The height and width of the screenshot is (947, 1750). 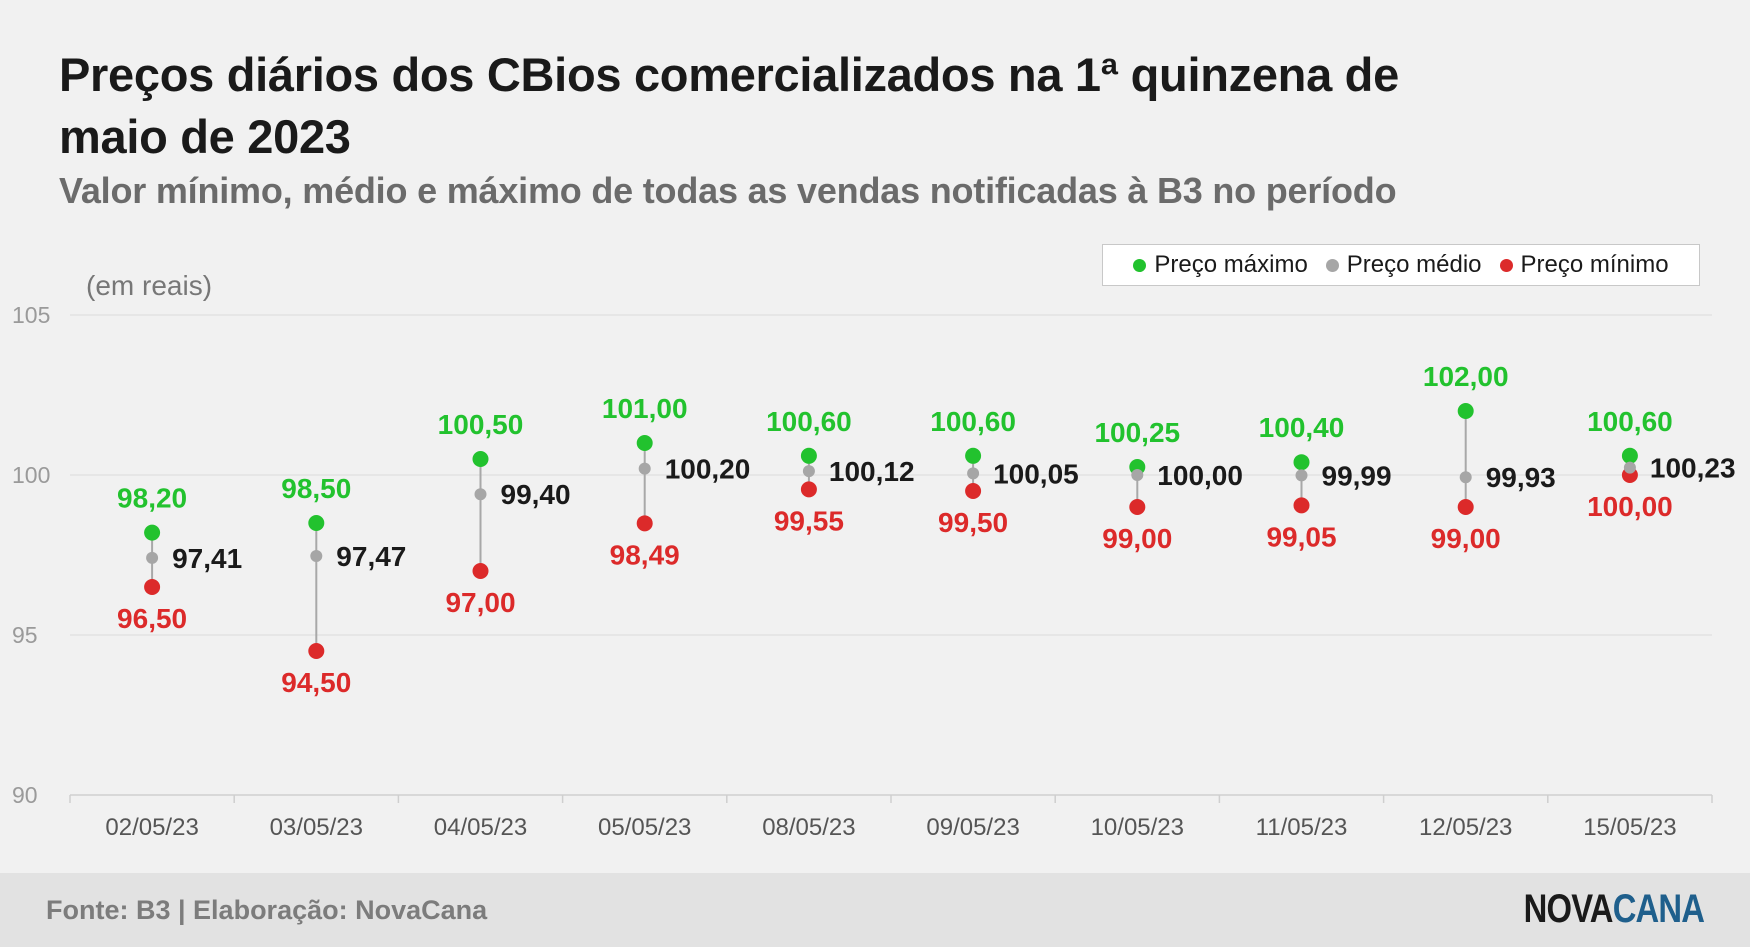 I want to click on y-tick-label: 100, so click(x=31, y=475).